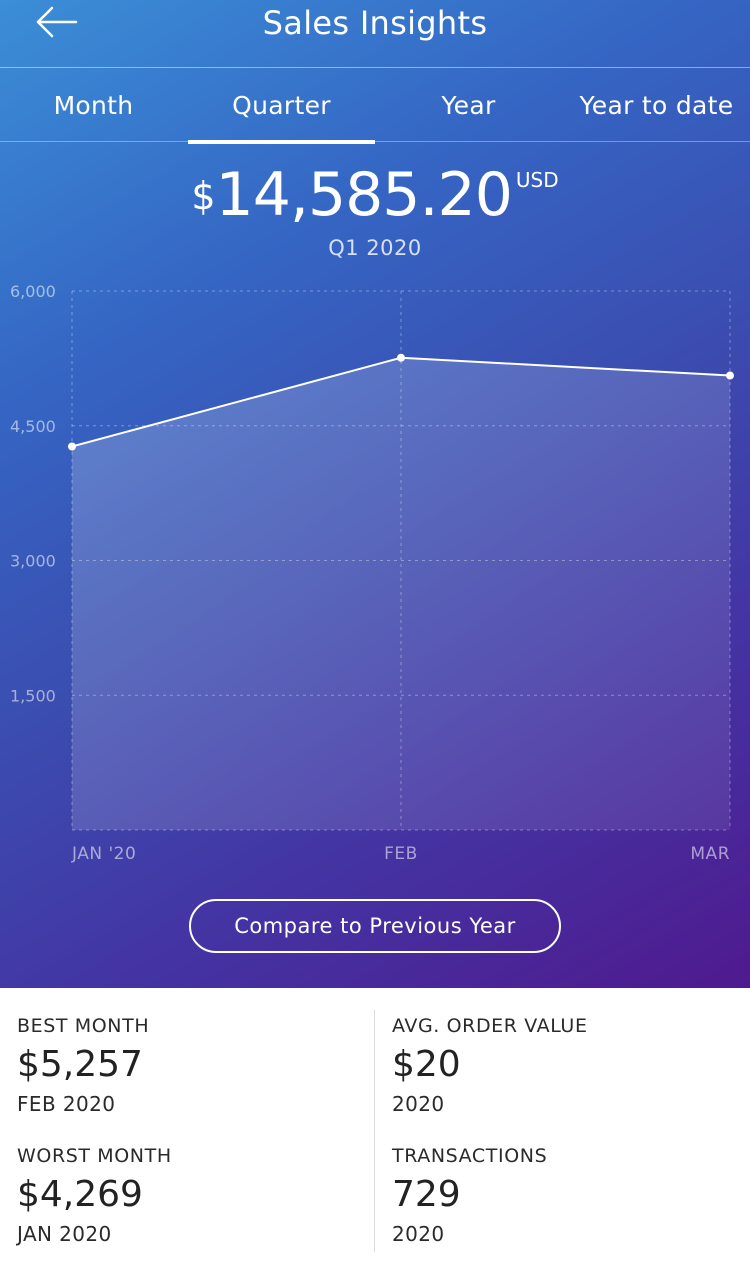 The width and height of the screenshot is (750, 1273). What do you see at coordinates (537, 180) in the screenshot?
I see `currency-unit: USD` at bounding box center [537, 180].